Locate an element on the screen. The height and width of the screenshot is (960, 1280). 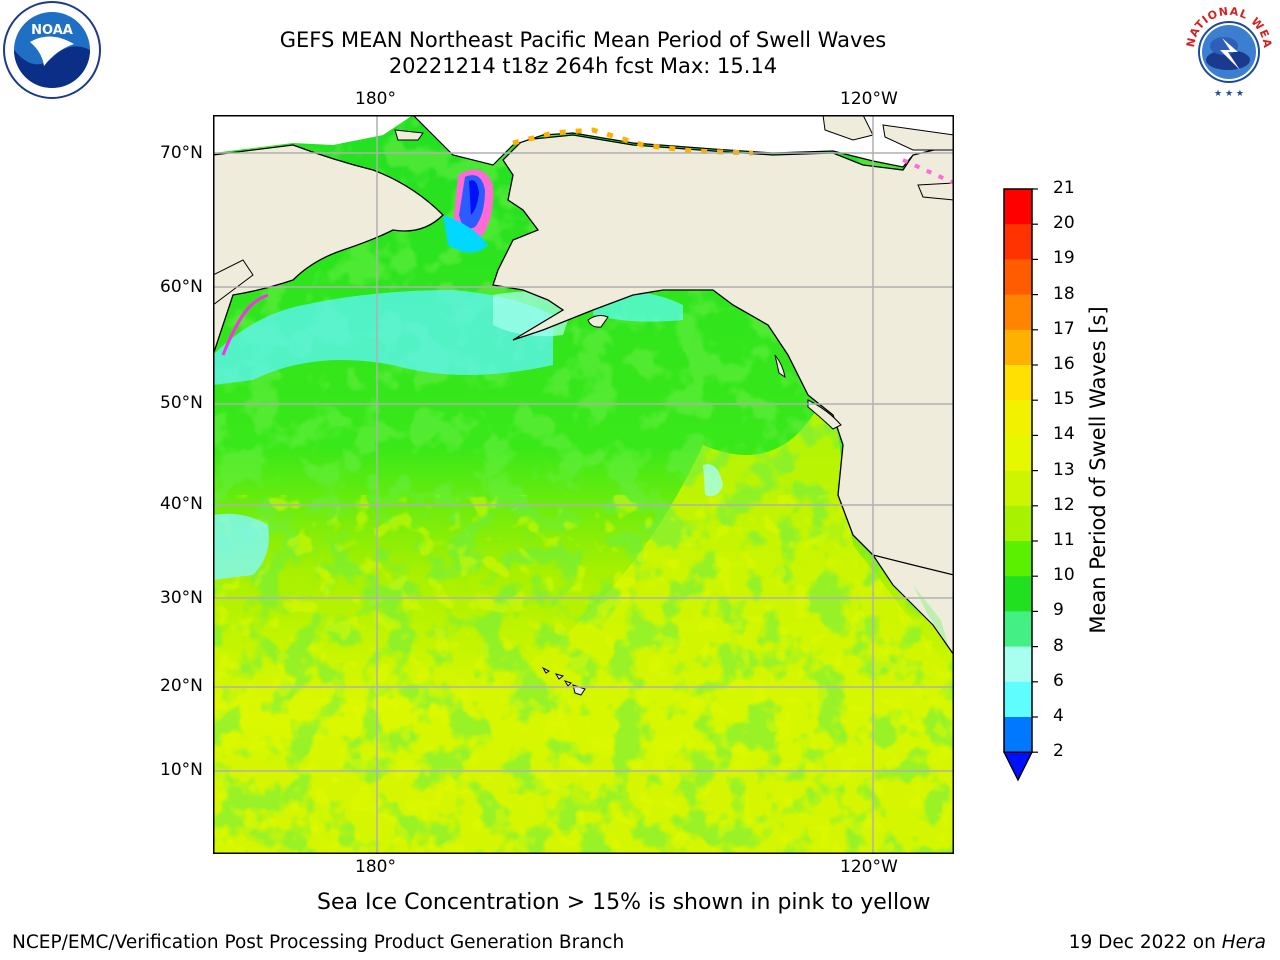
top-lon-label-120w: 120°W is located at coordinates (869, 99).